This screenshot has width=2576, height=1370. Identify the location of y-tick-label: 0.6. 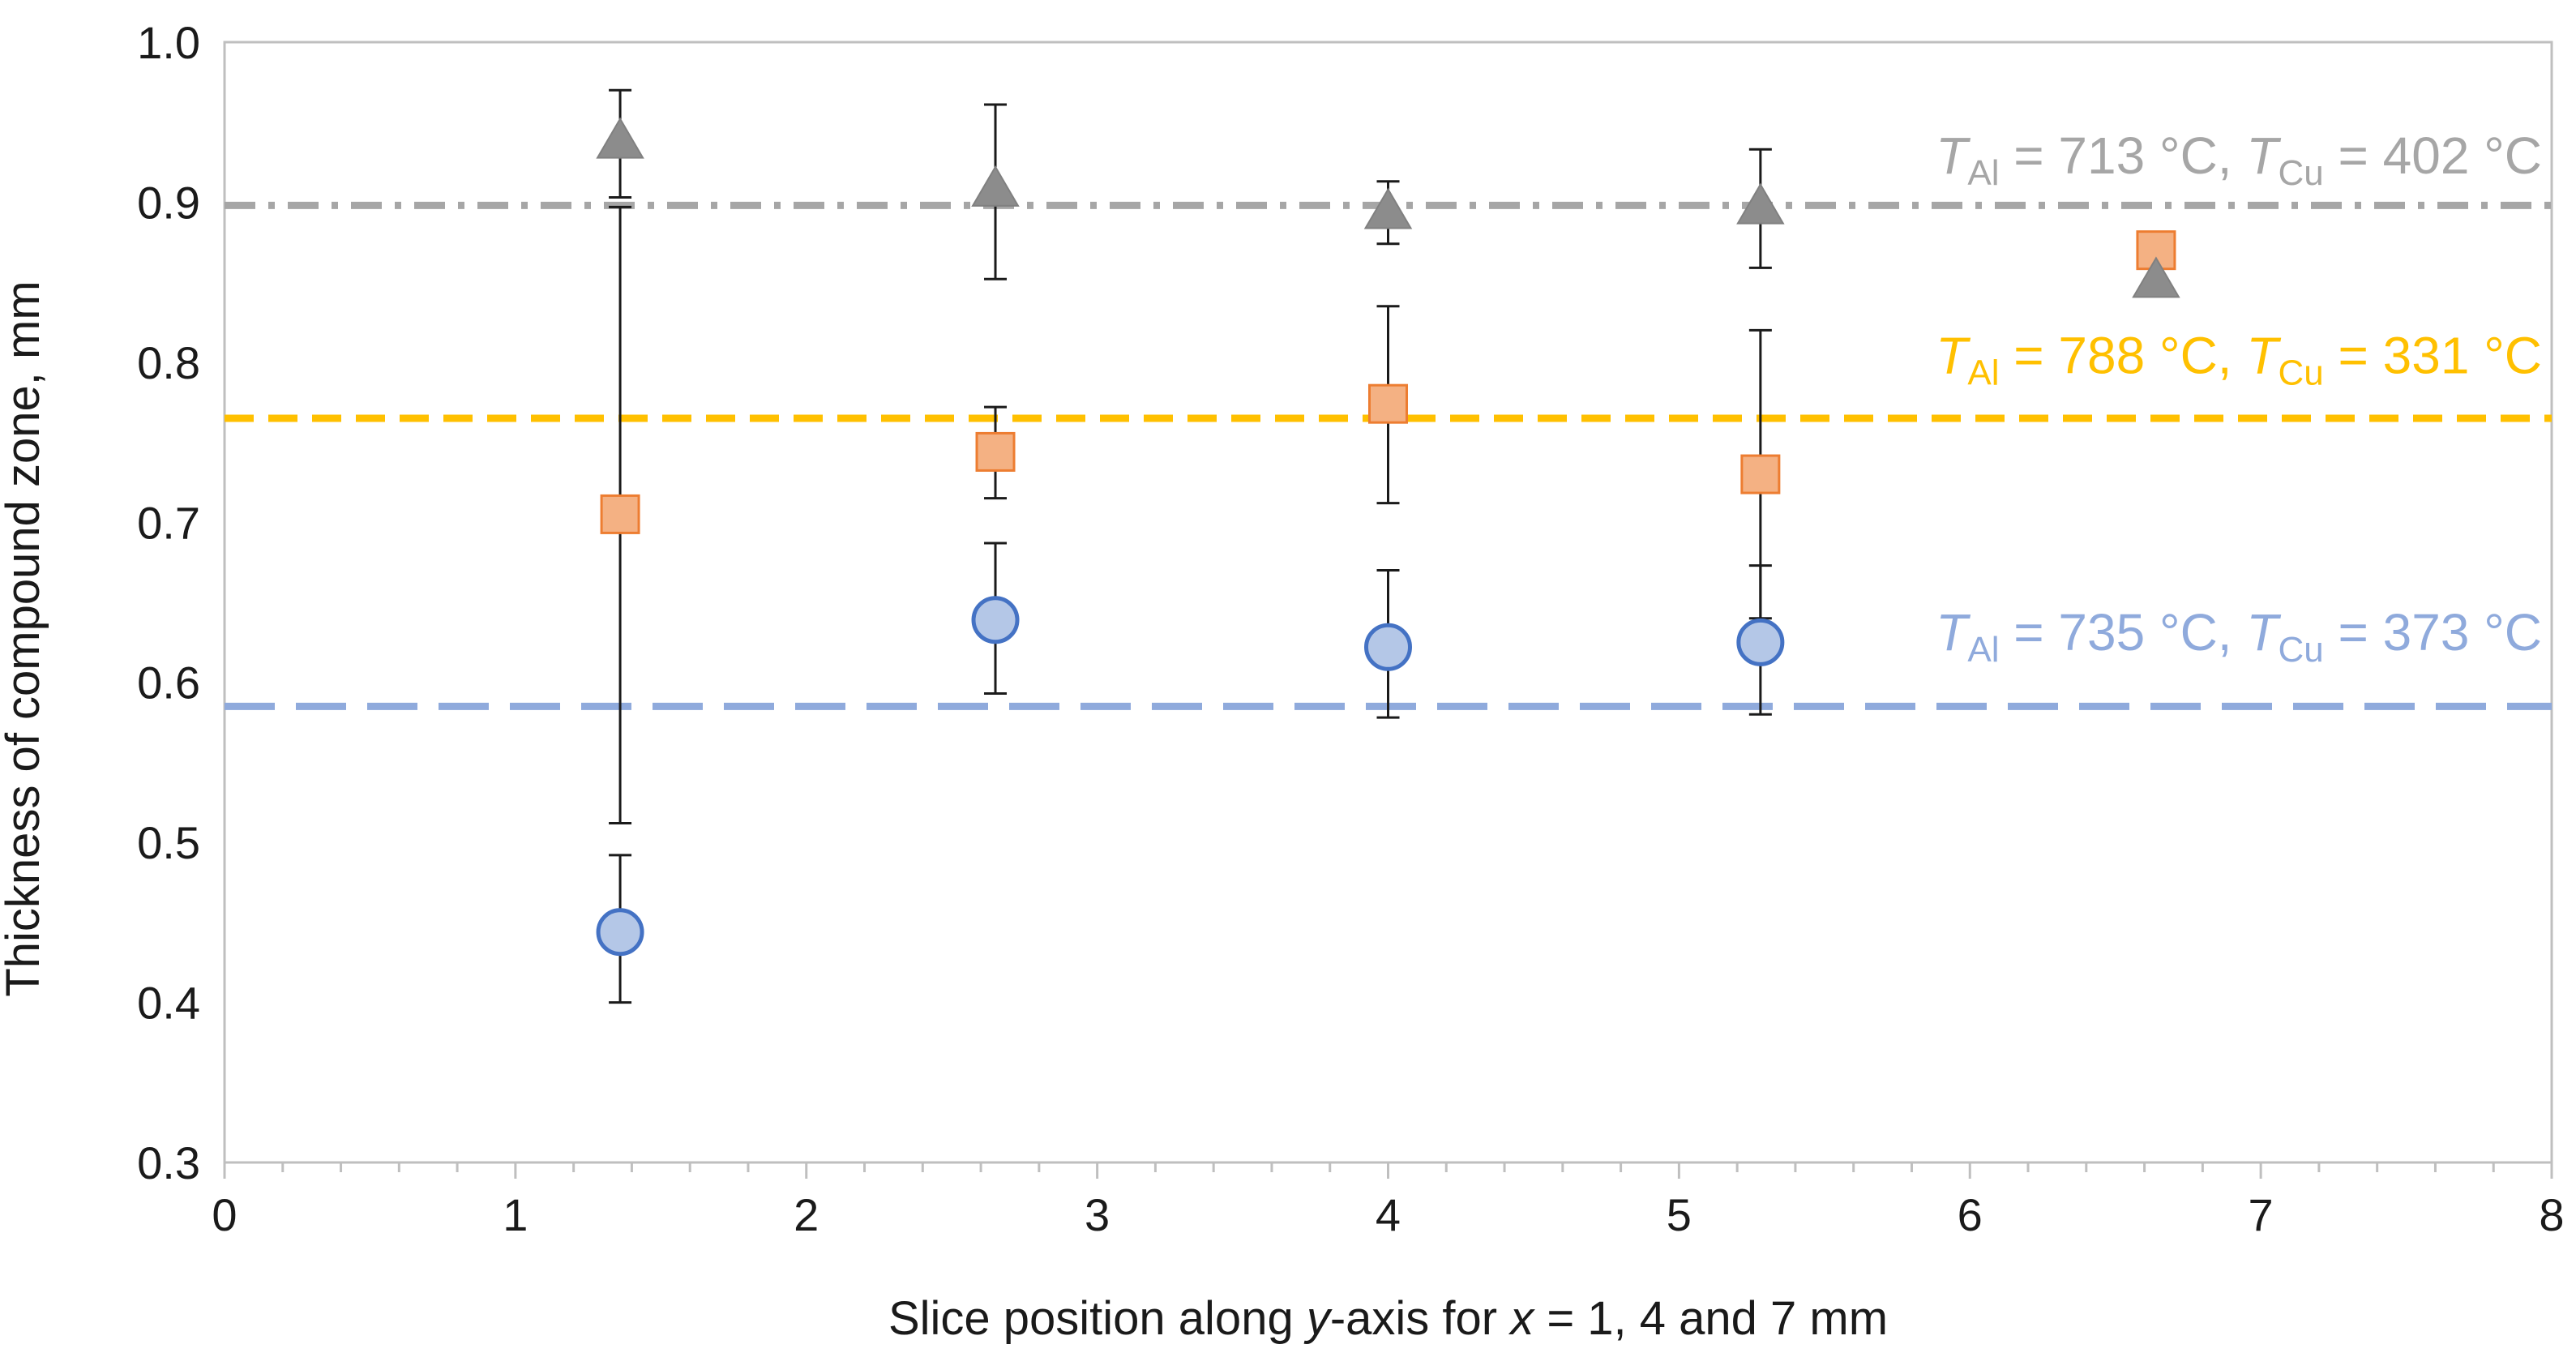
(168, 683).